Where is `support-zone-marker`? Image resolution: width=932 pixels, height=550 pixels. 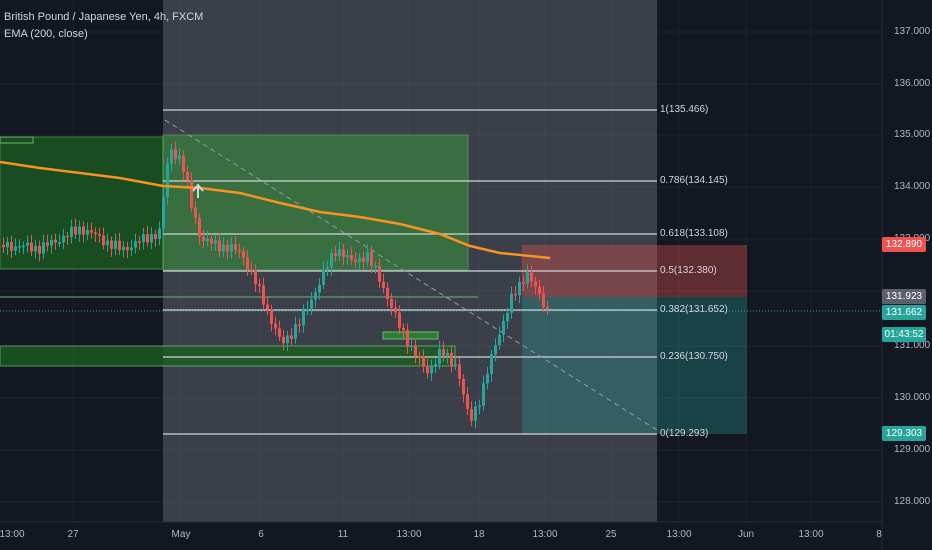
support-zone-marker is located at coordinates (410, 335).